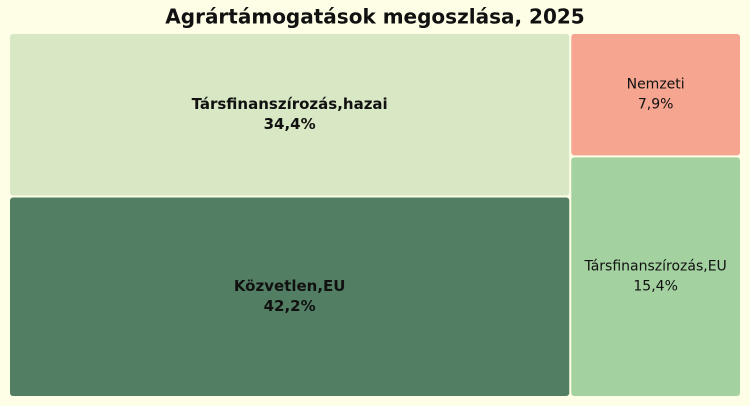 The width and height of the screenshot is (750, 406). Describe the element at coordinates (290, 306) in the screenshot. I see `value-label: 42,2%` at that location.